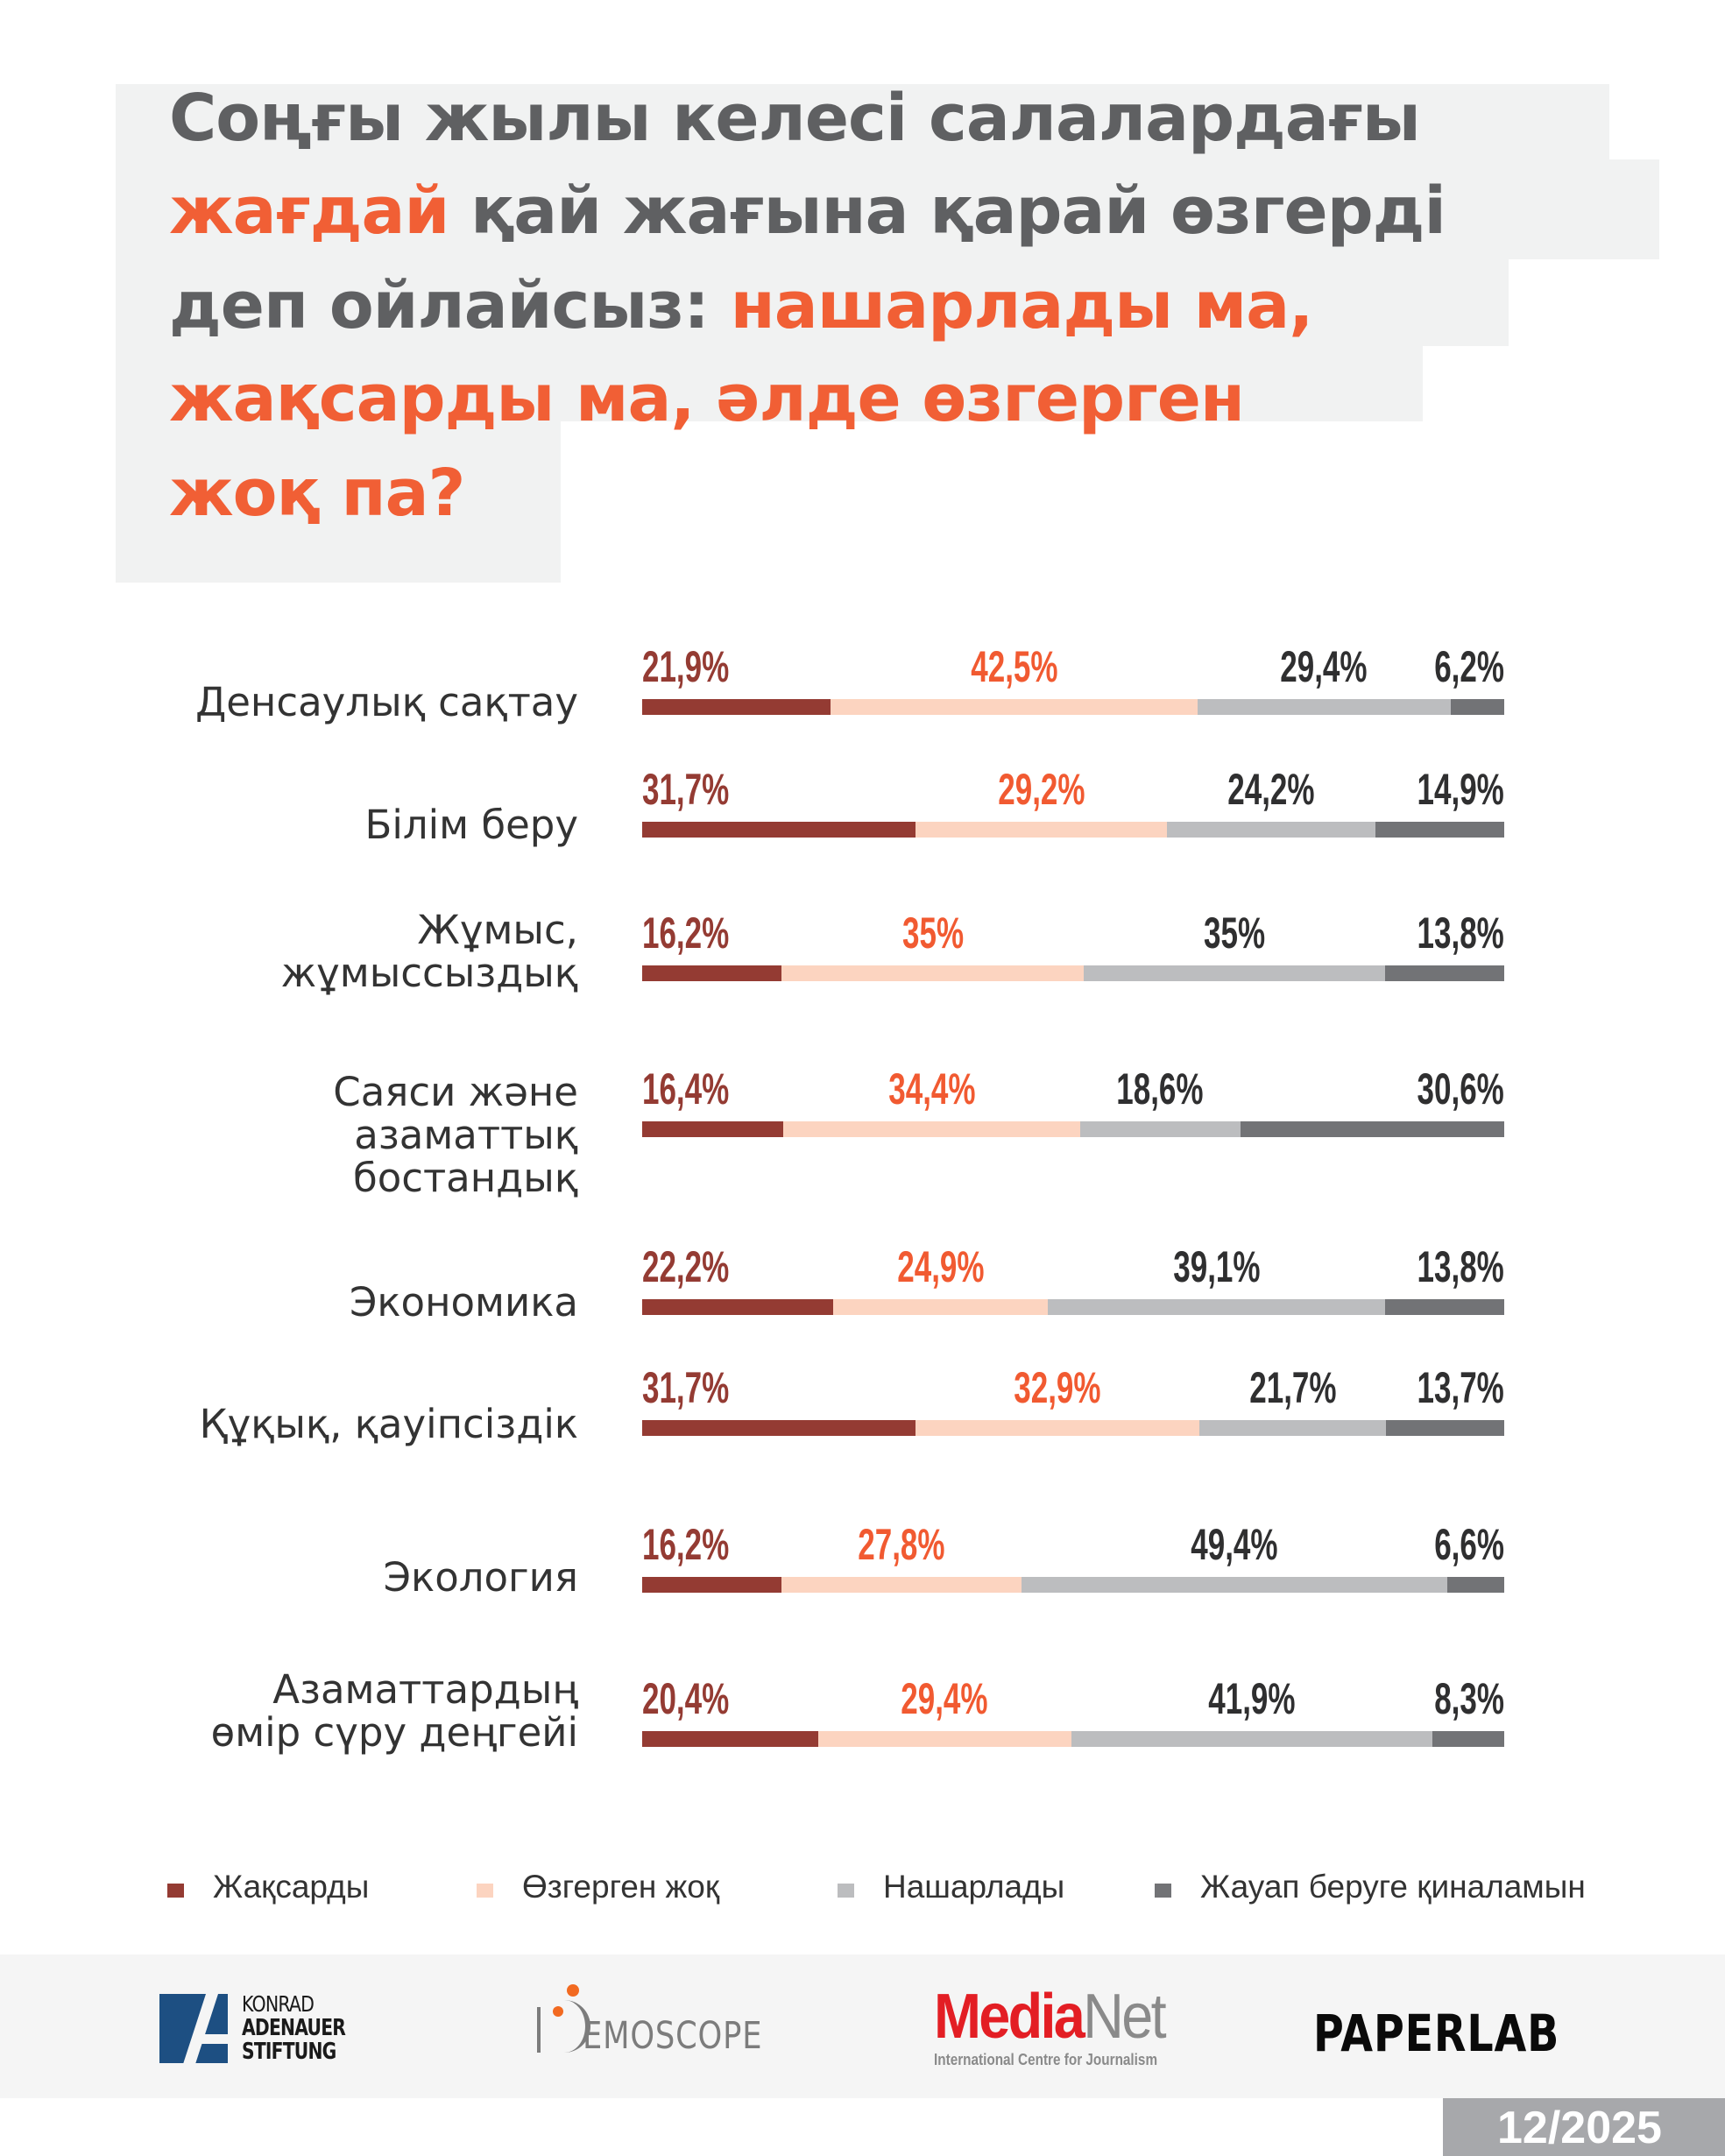 The image size is (1725, 2156). I want to click on title-line: Соңғы жылы келесі салалардағы, so click(795, 119).